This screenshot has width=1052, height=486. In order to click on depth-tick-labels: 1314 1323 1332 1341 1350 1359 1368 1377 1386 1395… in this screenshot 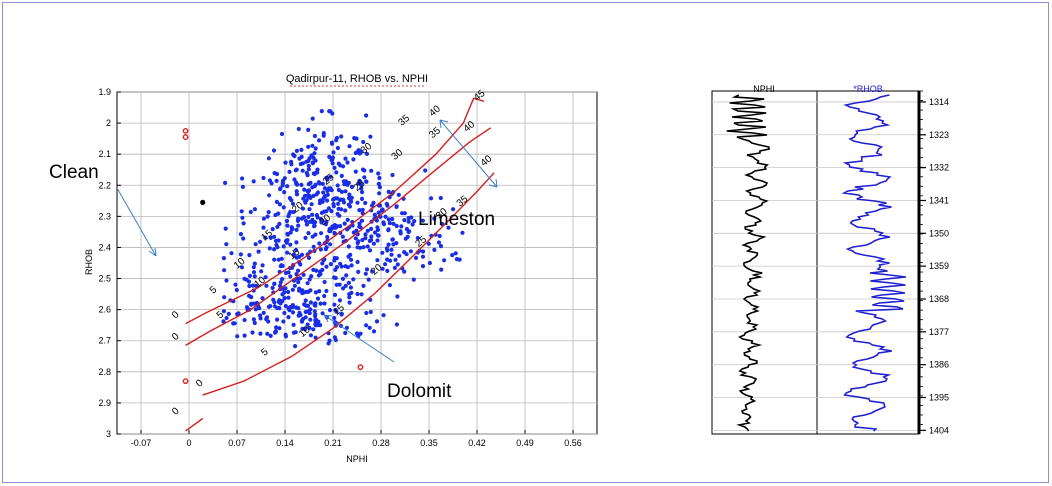, I will do `click(939, 266)`.